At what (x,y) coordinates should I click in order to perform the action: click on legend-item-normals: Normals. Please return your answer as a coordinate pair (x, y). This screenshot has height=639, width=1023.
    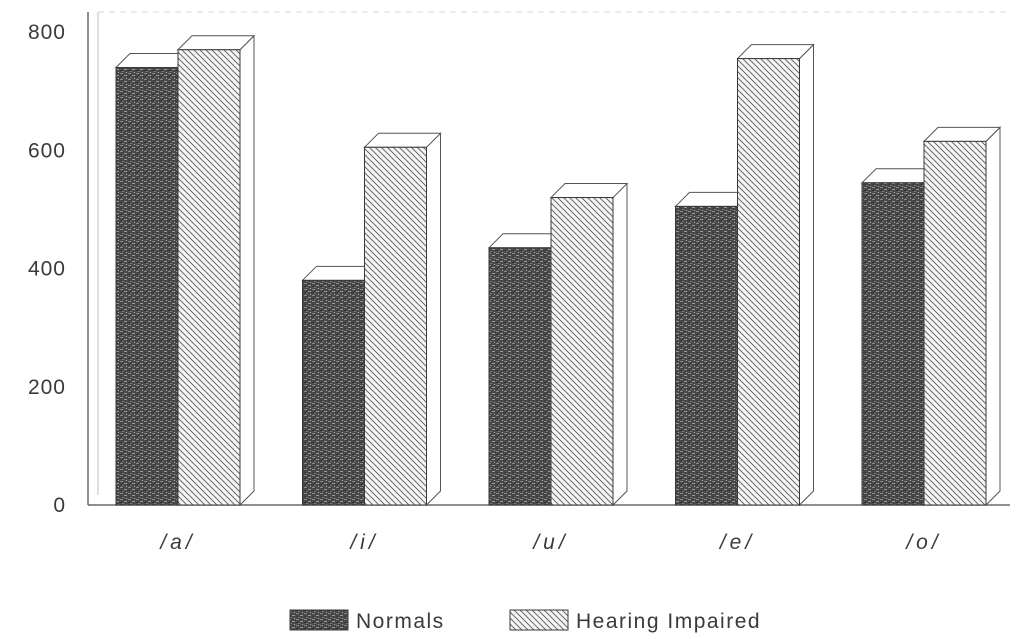
    Looking at the image, I should click on (367, 621).